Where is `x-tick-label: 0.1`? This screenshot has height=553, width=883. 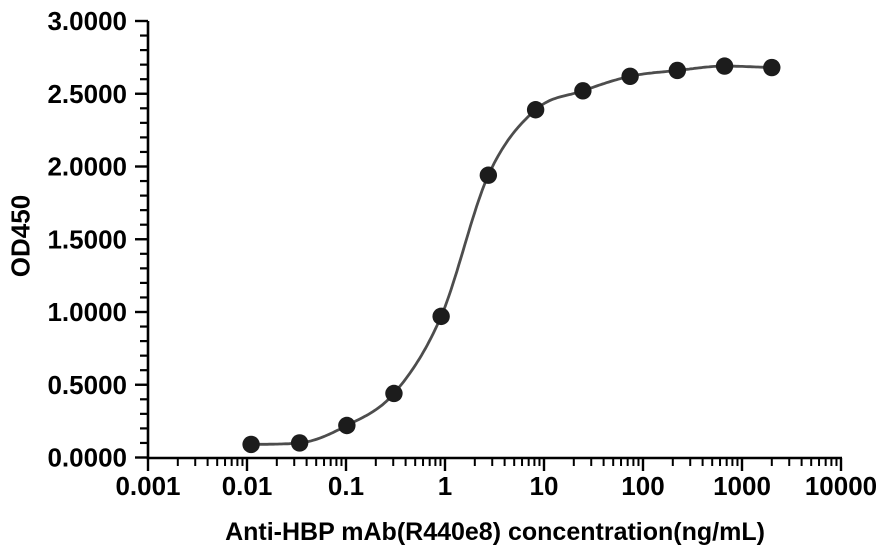
x-tick-label: 0.1 is located at coordinates (346, 486).